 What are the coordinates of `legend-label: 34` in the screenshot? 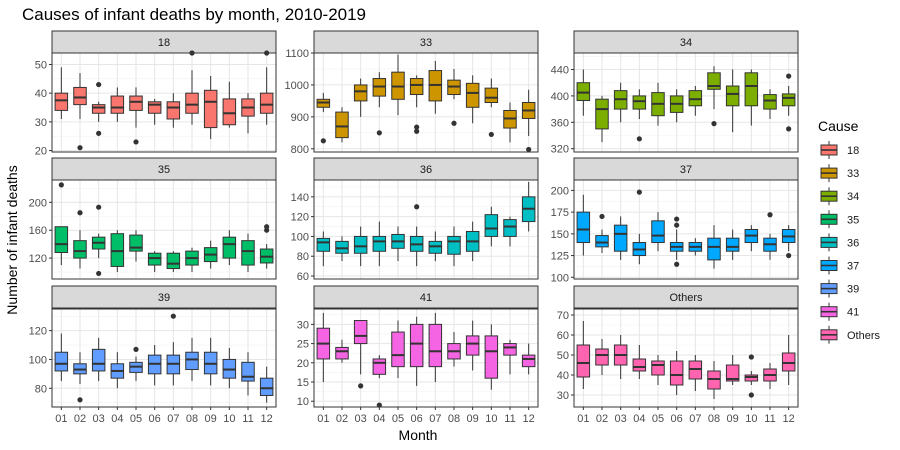 It's located at (853, 197).